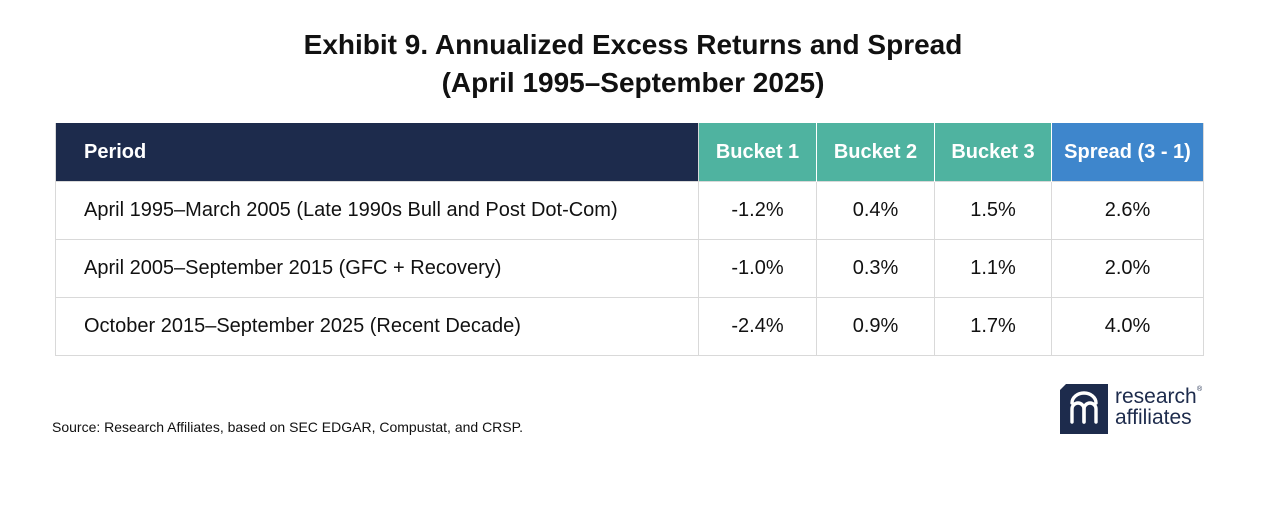  Describe the element at coordinates (1156, 396) in the screenshot. I see `logo-line-1: research` at that location.